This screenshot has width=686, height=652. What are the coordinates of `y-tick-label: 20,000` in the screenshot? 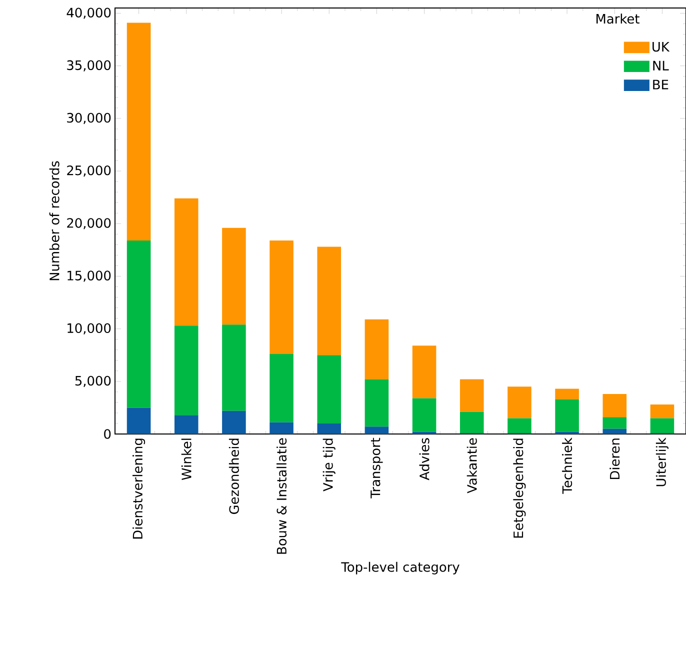 It's located at (89, 224).